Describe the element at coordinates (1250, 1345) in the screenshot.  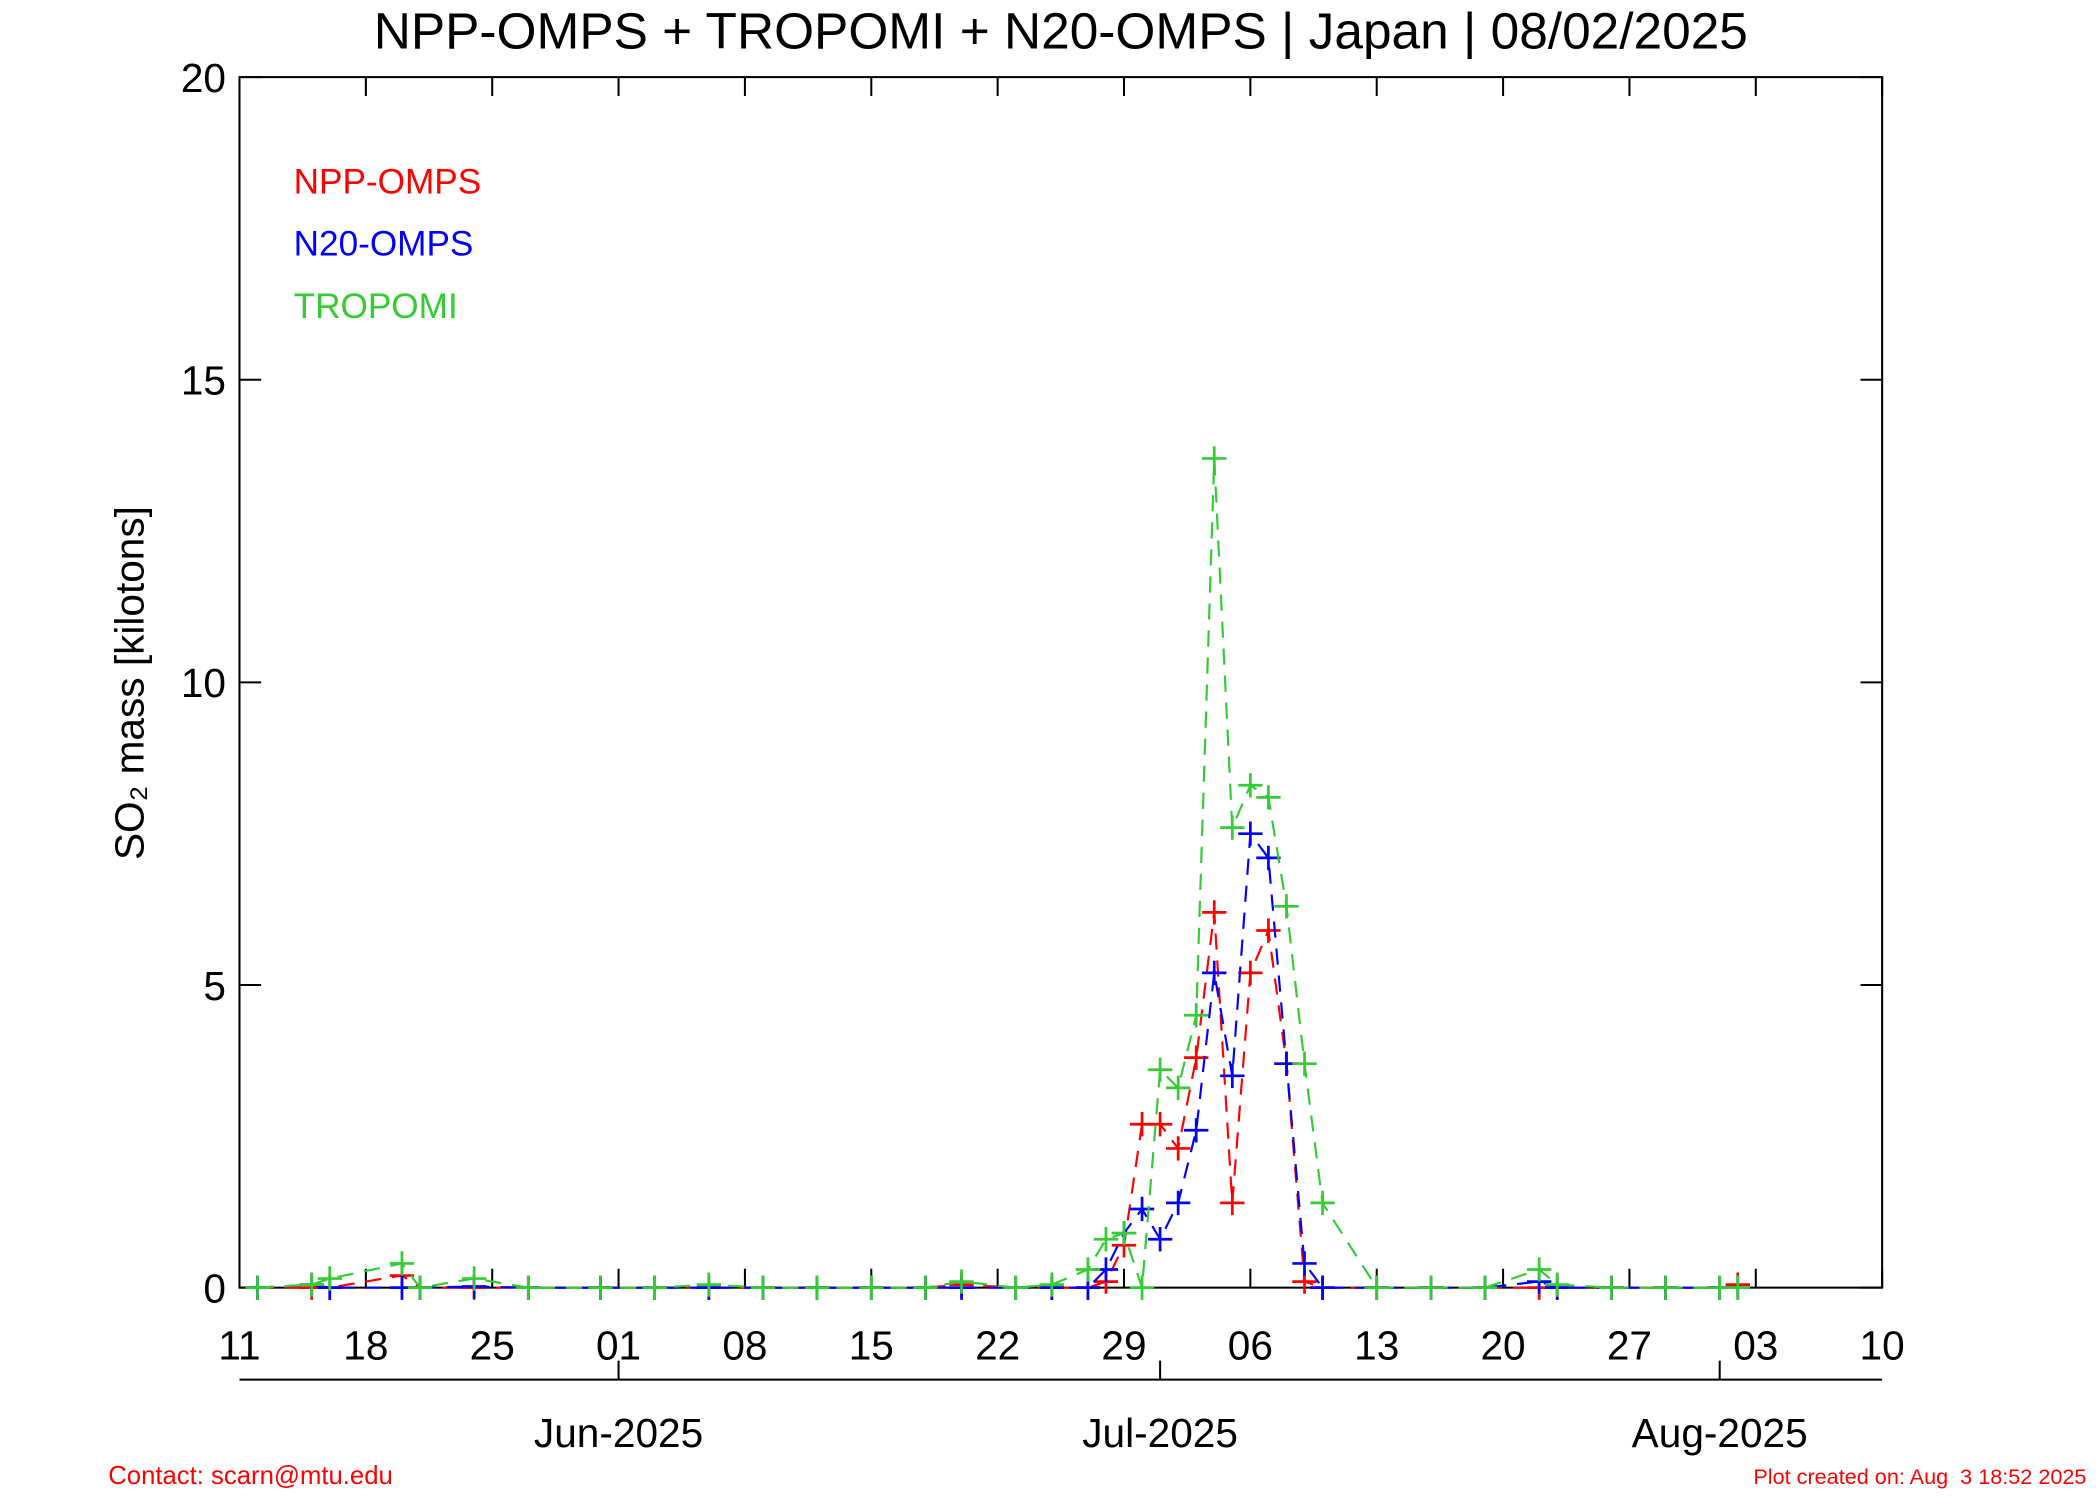
I see `x-tick-label: 06` at that location.